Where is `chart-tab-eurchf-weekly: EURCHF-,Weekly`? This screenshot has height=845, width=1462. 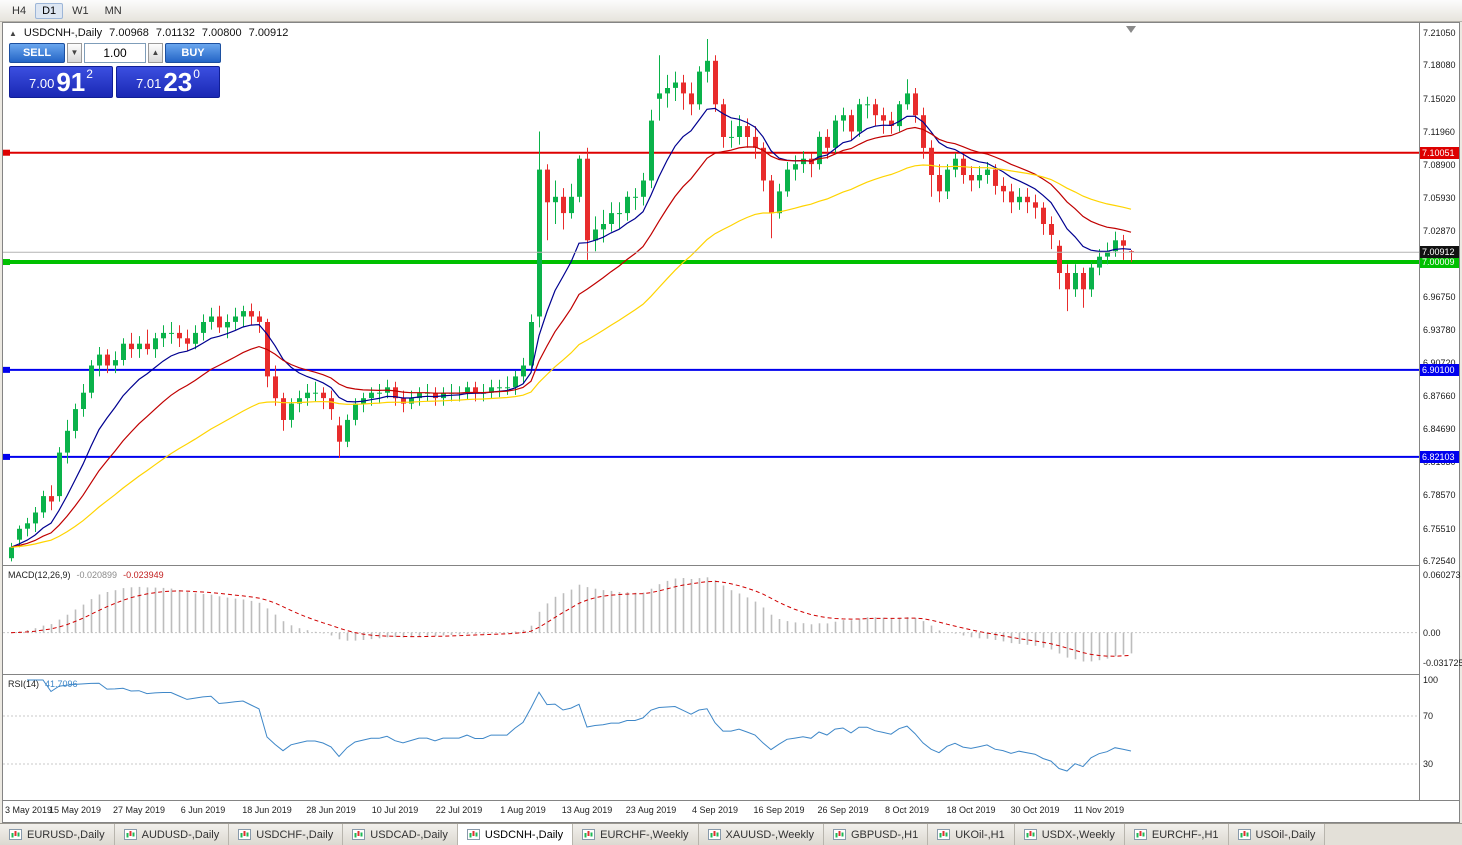 chart-tab-eurchf-weekly: EURCHF-,Weekly is located at coordinates (636, 834).